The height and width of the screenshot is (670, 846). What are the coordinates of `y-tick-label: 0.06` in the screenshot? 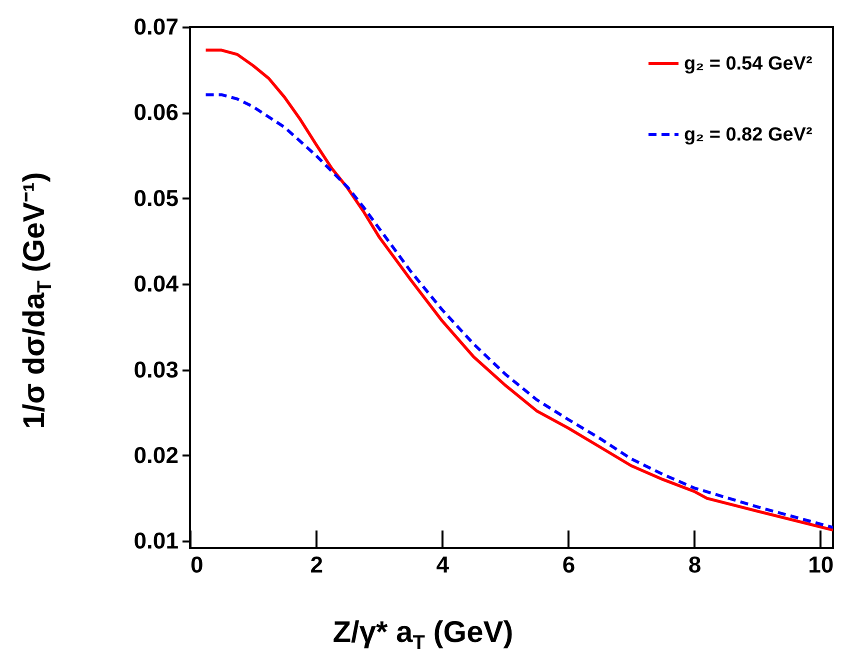 It's located at (156, 112).